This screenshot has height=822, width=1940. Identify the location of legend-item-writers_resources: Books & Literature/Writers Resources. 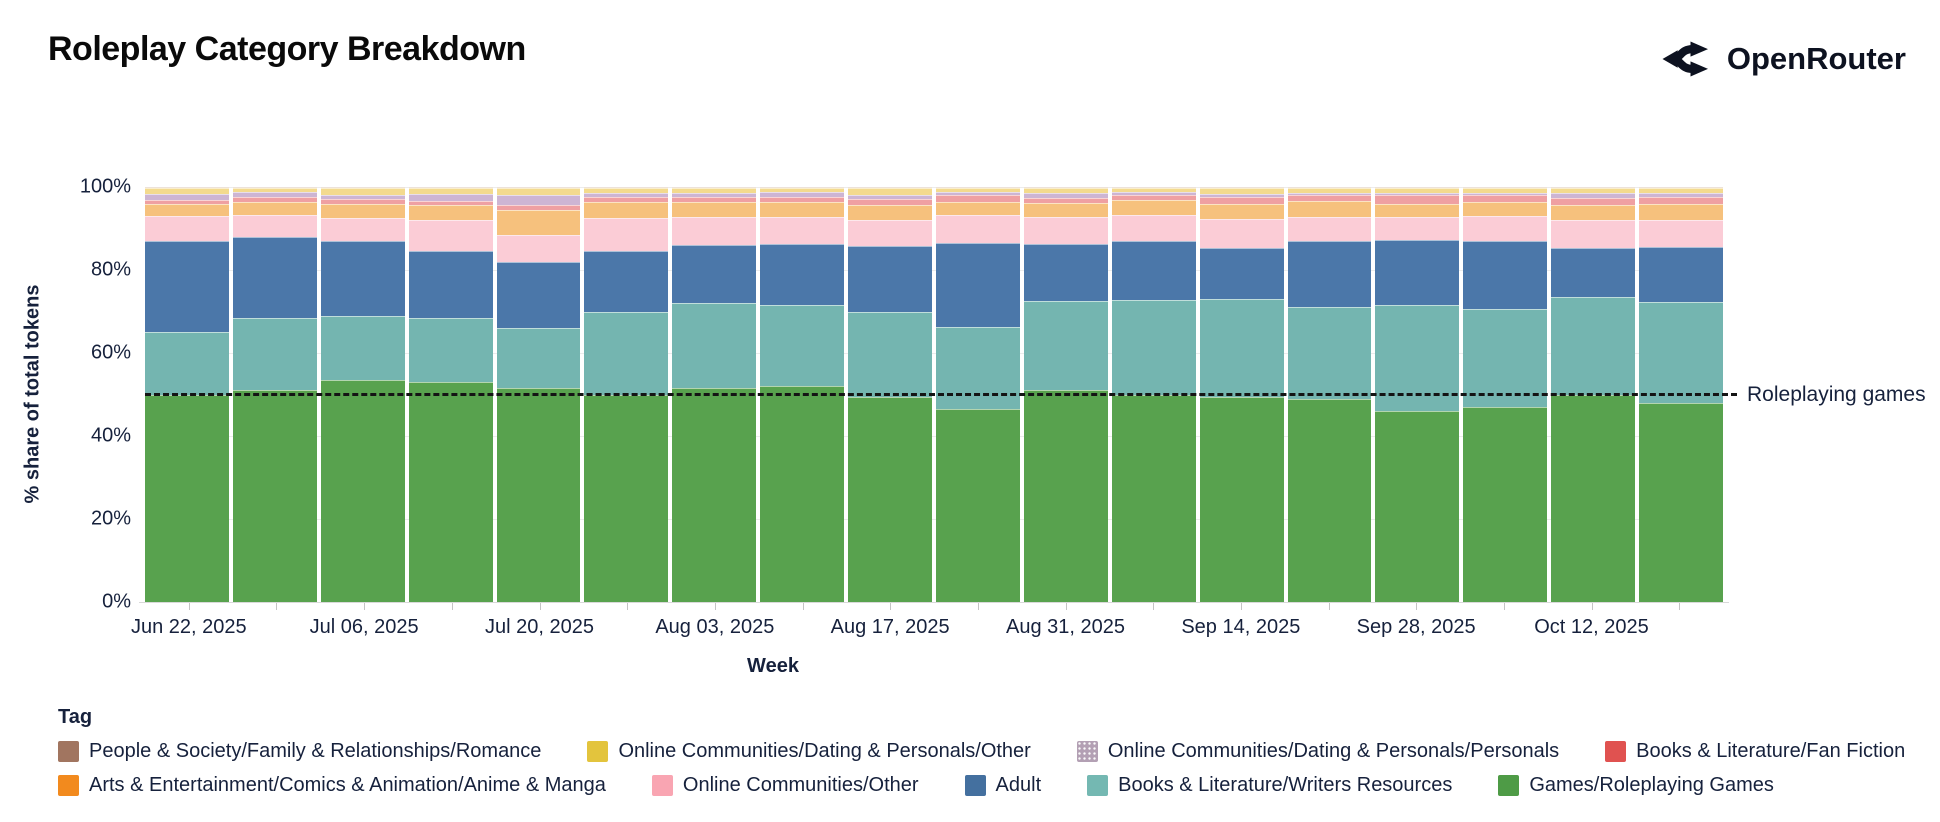
(1269, 785).